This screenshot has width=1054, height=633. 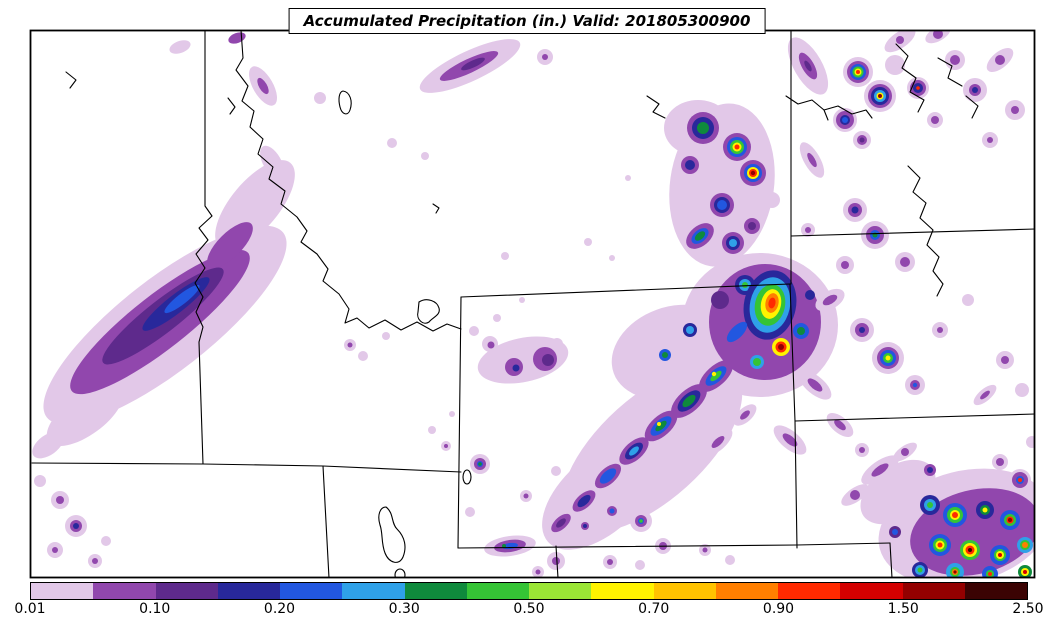 I want to click on small-lake-montana, so click(x=436, y=208).